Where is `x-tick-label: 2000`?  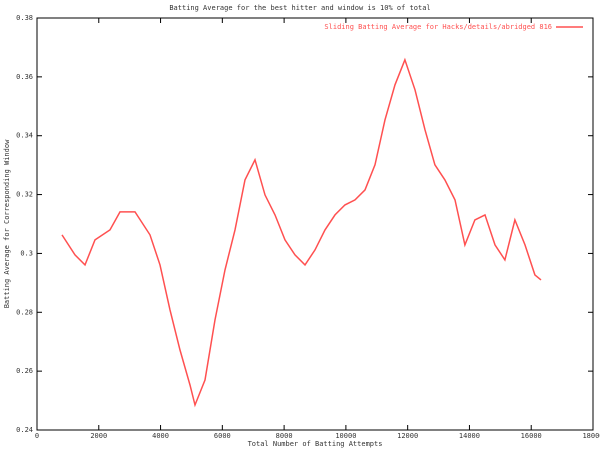 x-tick-label: 2000 is located at coordinates (98, 436).